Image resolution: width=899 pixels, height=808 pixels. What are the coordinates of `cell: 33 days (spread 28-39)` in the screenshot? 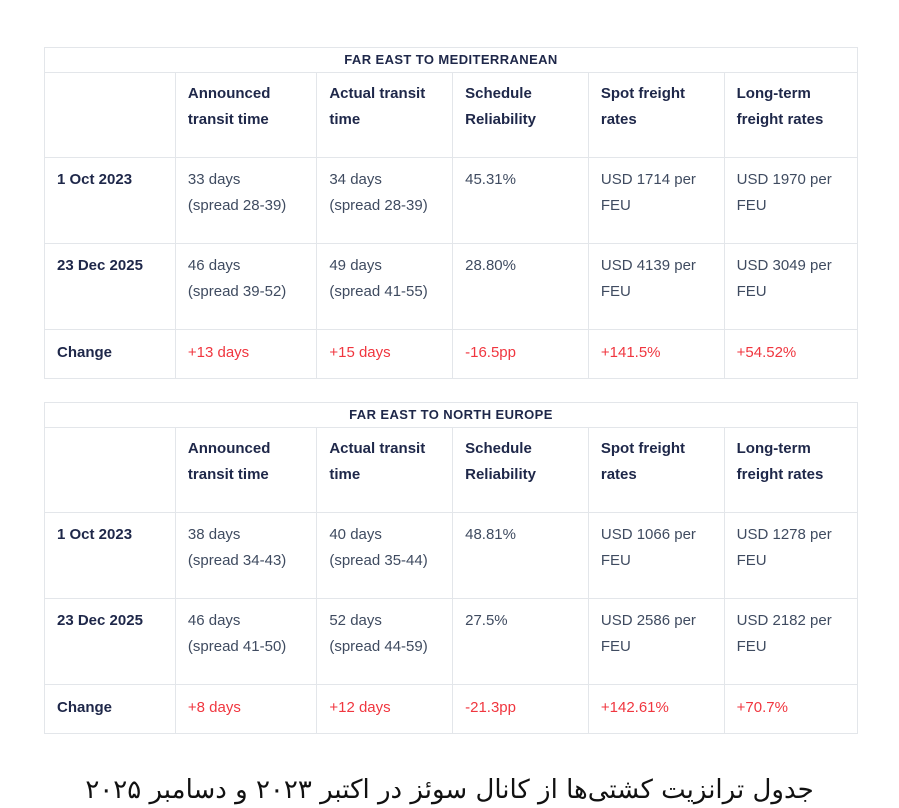 It's located at (246, 200).